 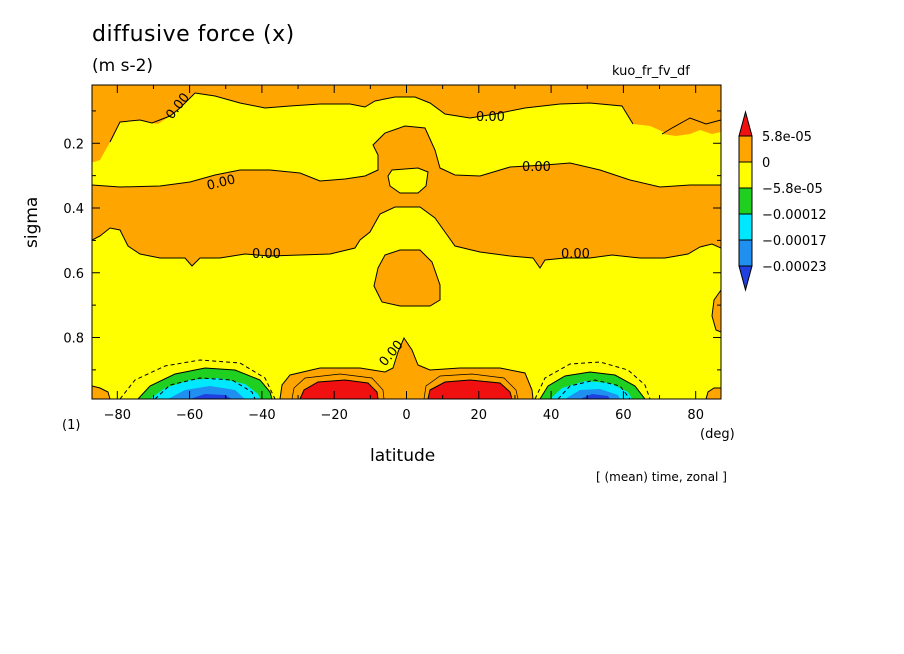 I want to click on contour-line-red-north, so click(x=470, y=389).